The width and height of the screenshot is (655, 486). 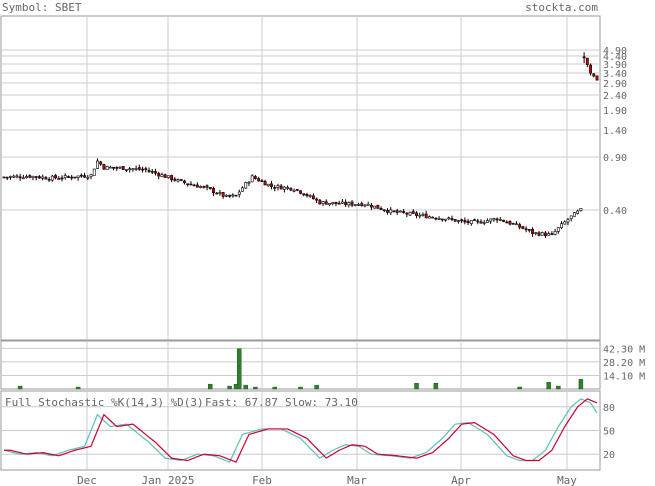 I want to click on price-tick-label: 3.90, so click(x=615, y=65).